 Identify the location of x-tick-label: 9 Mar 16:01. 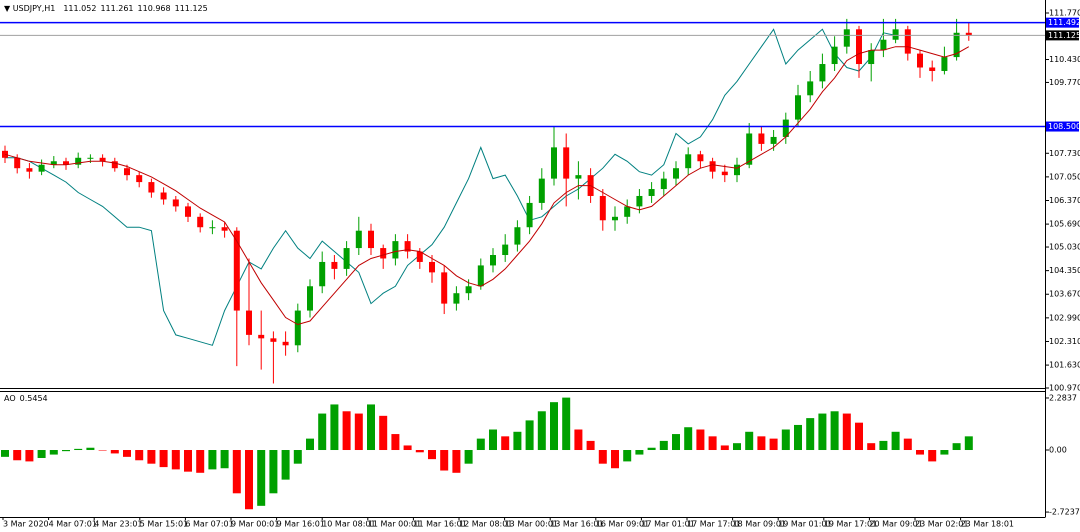
(301, 524).